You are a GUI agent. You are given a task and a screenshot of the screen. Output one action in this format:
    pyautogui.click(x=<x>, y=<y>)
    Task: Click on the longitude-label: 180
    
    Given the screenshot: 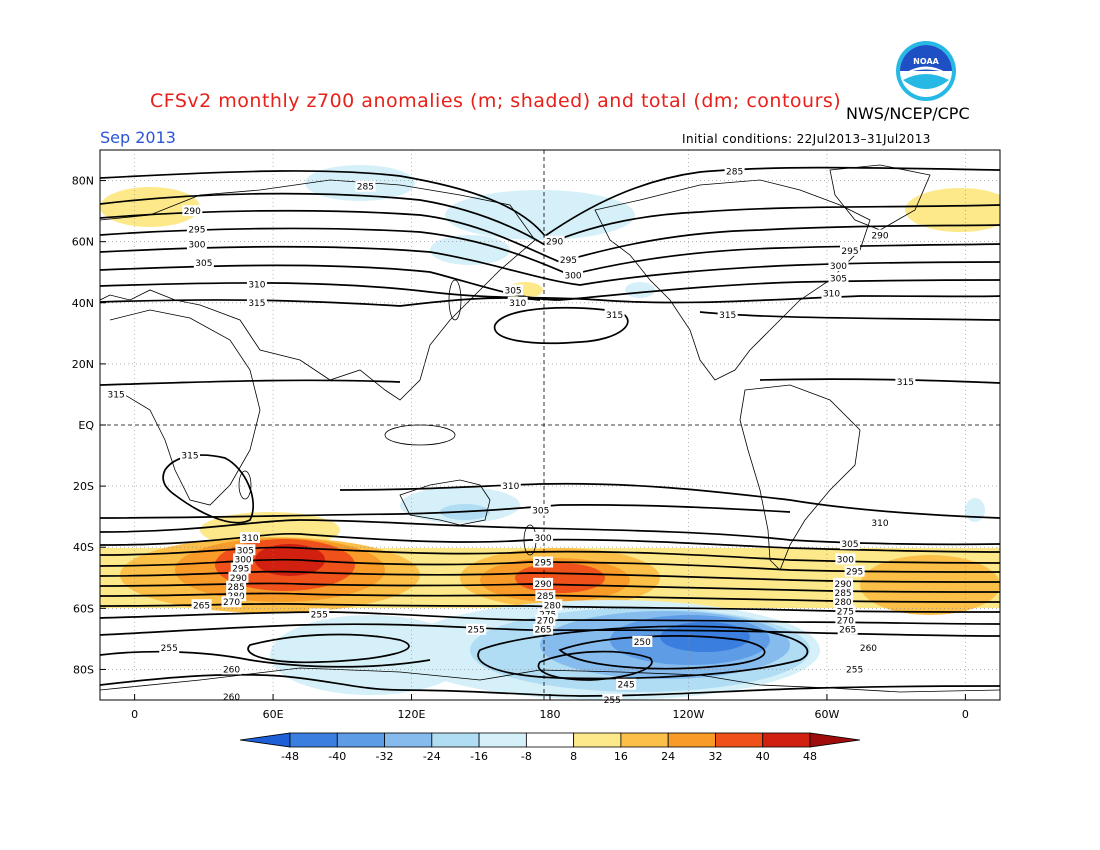 What is the action you would take?
    pyautogui.click(x=550, y=714)
    